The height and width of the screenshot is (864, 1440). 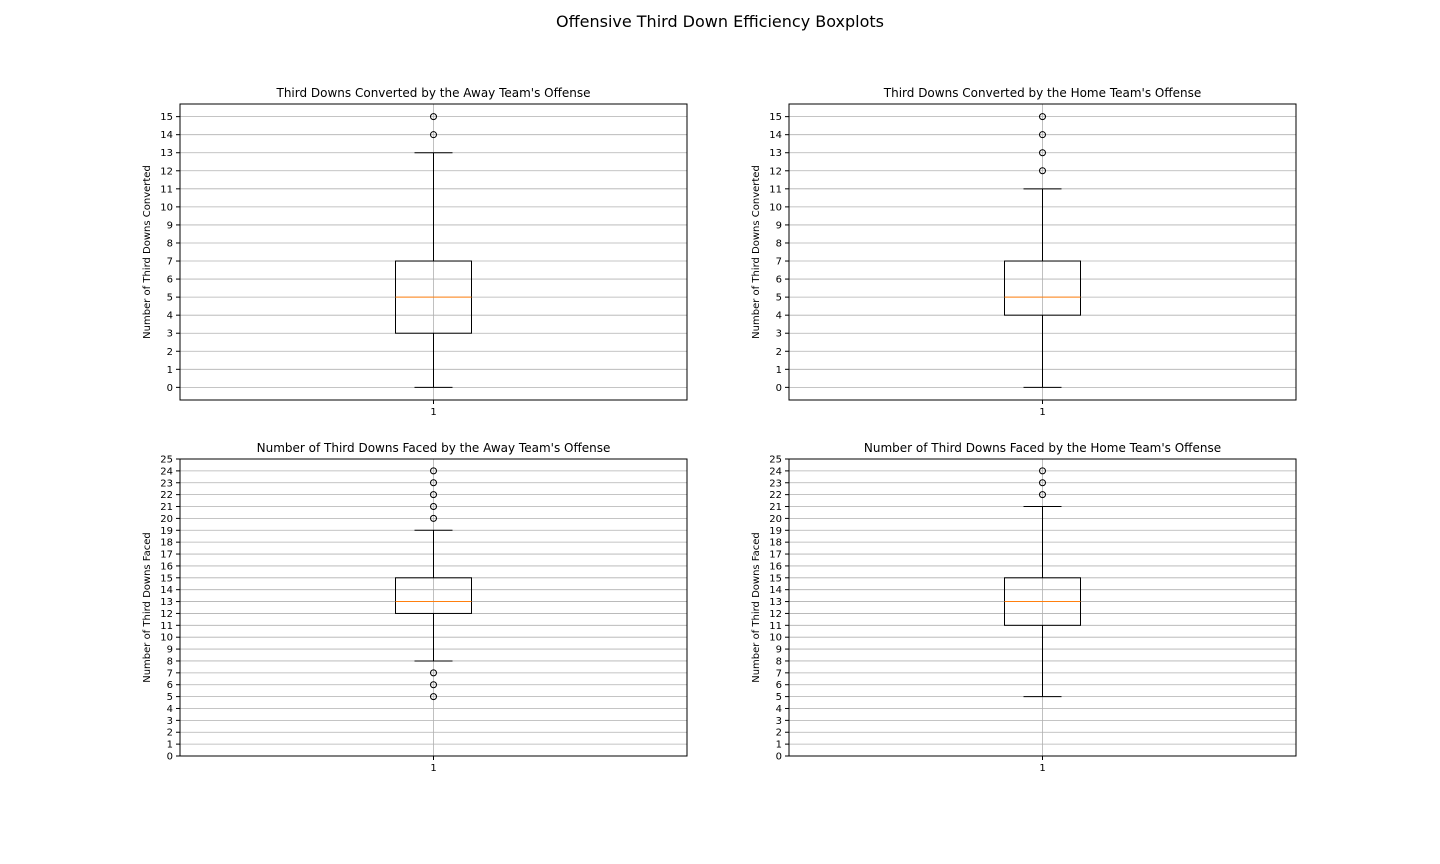 I want to click on y-tick-label-20: 20, so click(x=166, y=519).